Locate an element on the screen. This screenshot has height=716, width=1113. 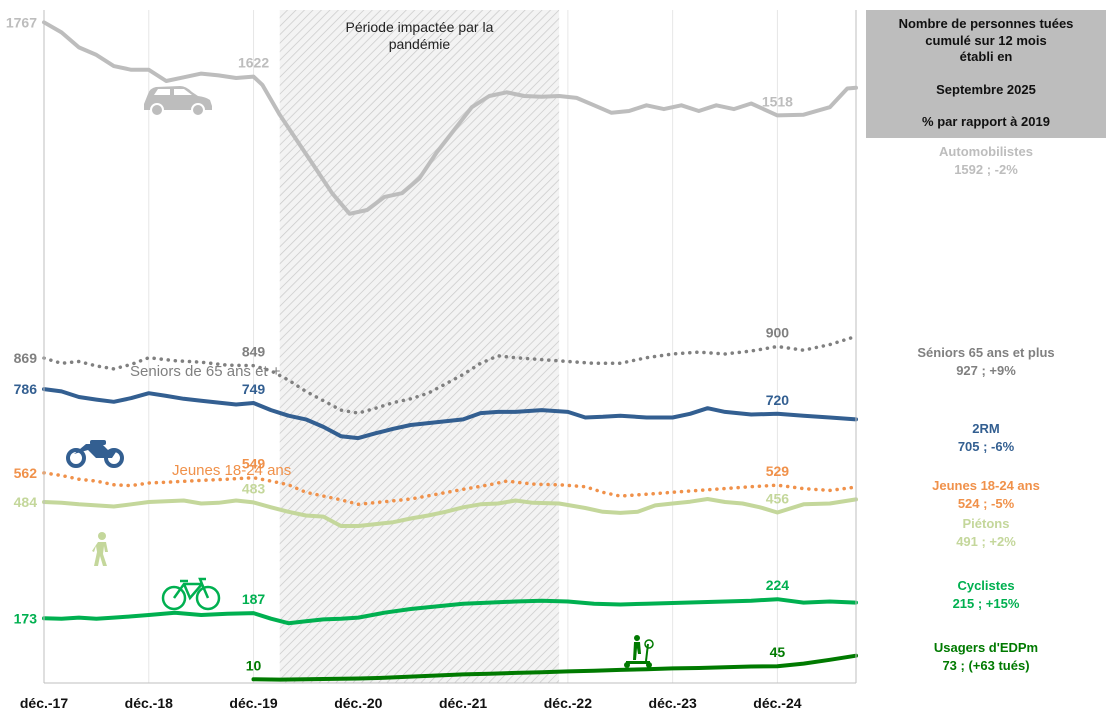
x-tick-label: déc.-24 is located at coordinates (777, 703).